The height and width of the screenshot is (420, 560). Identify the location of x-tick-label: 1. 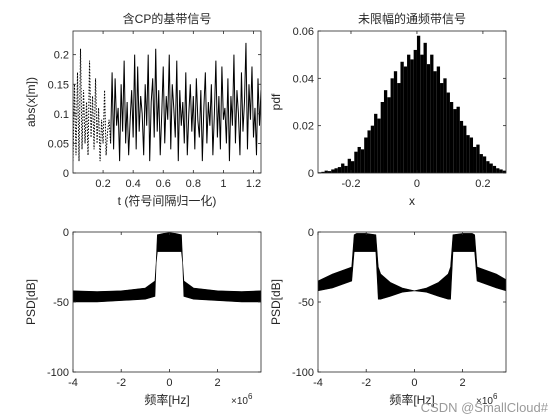
(223, 184).